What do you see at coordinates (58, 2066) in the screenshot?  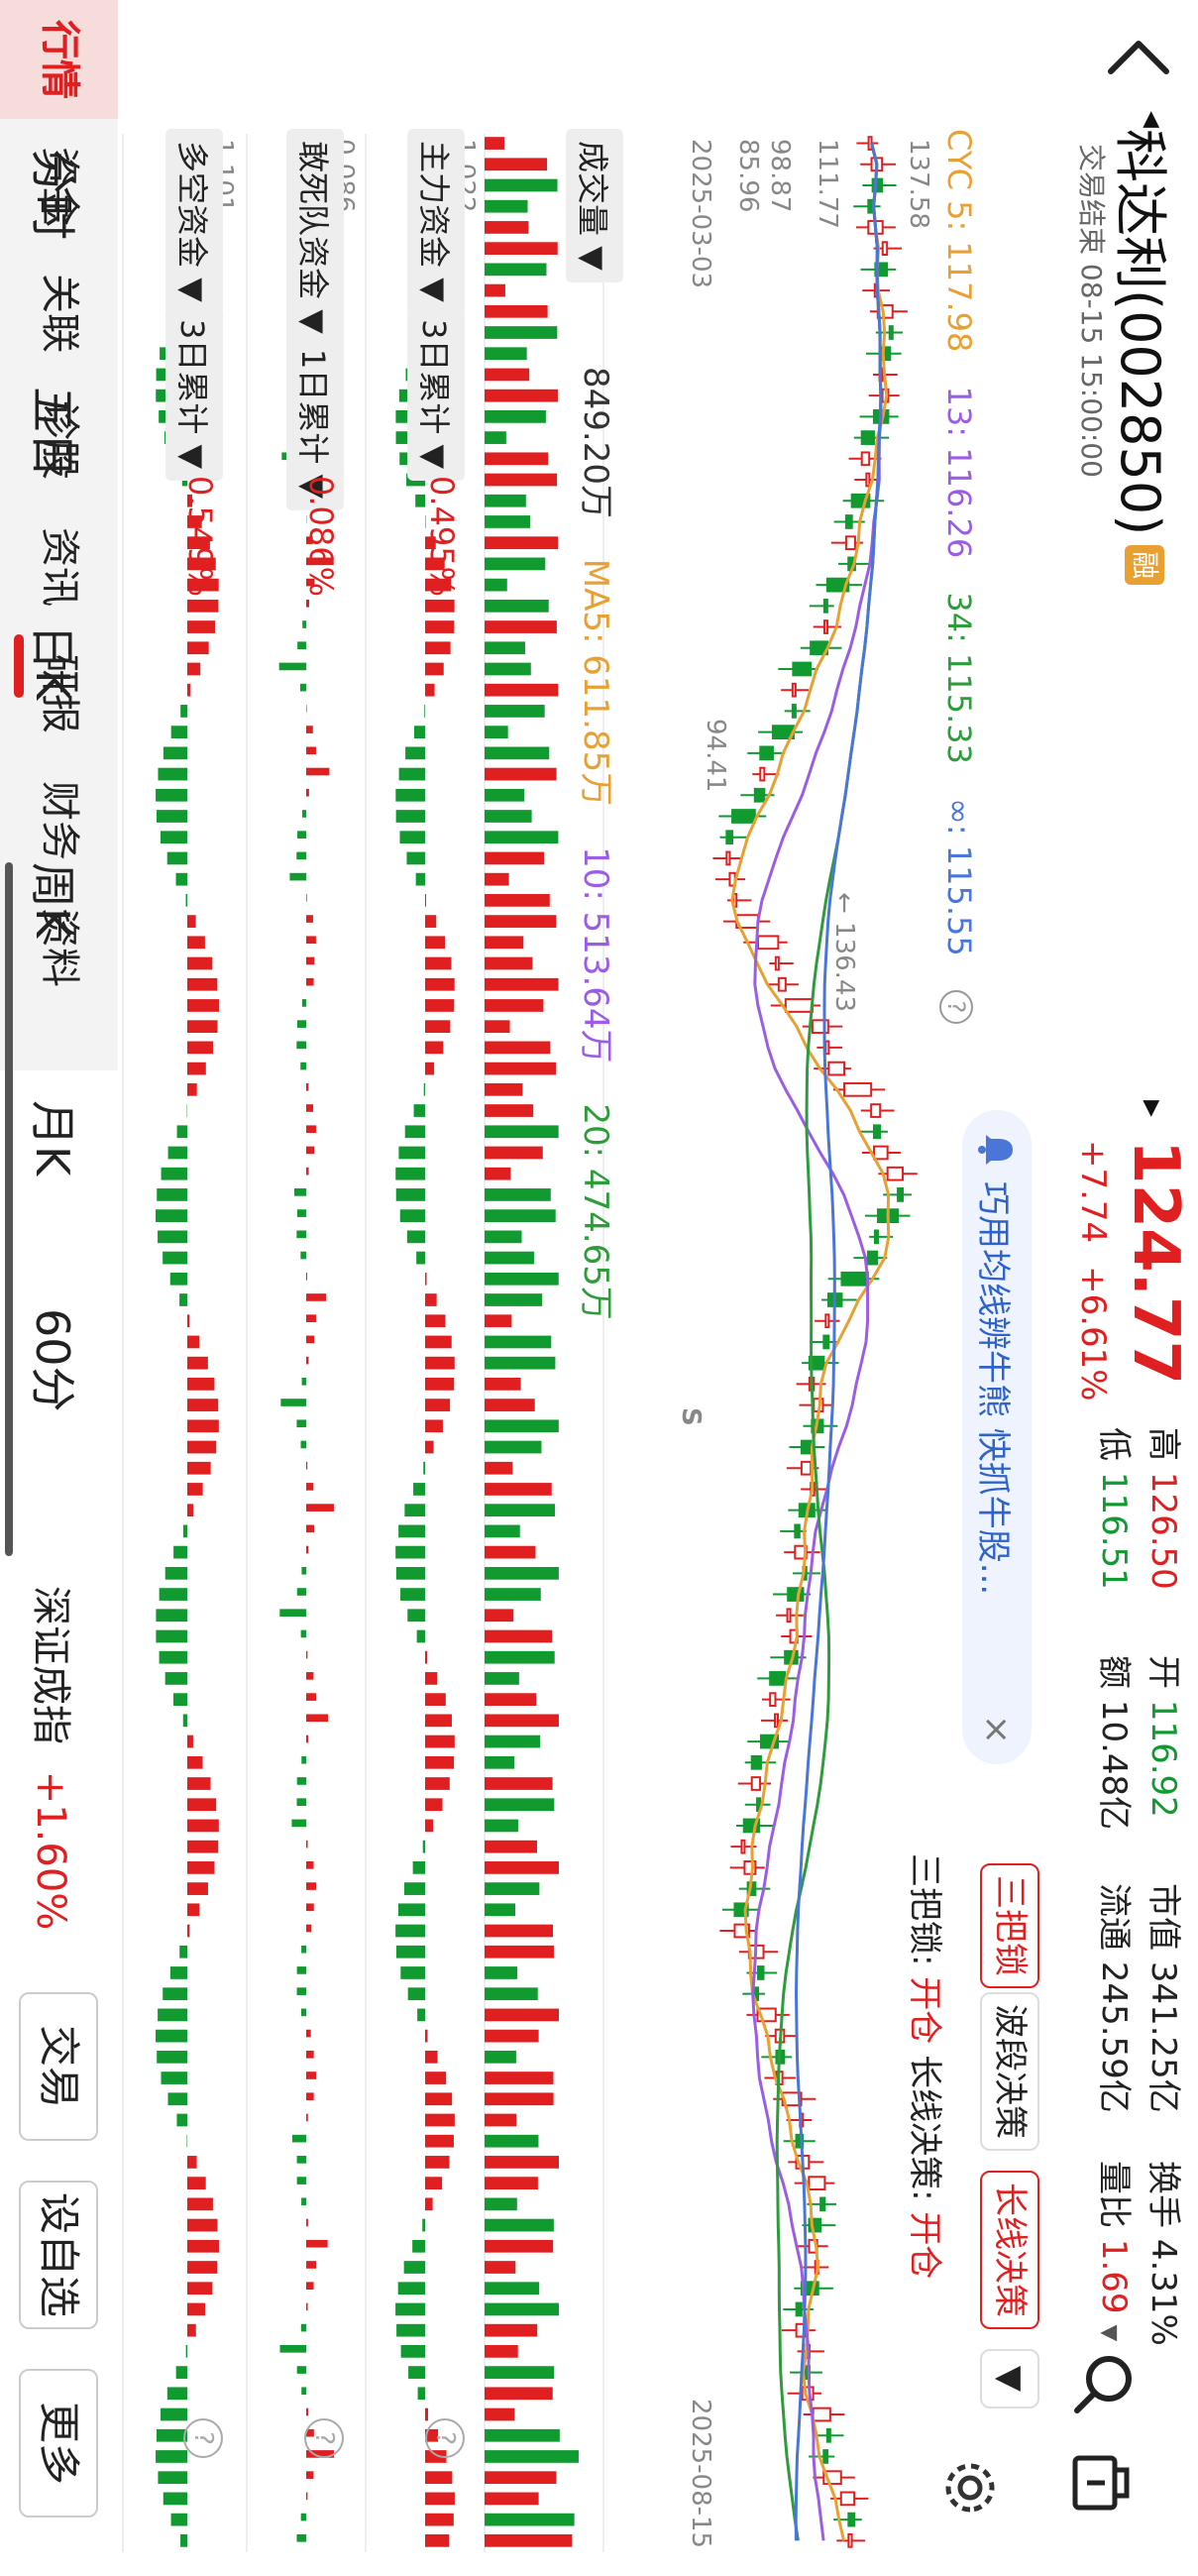 I see `trade-button: 交易` at bounding box center [58, 2066].